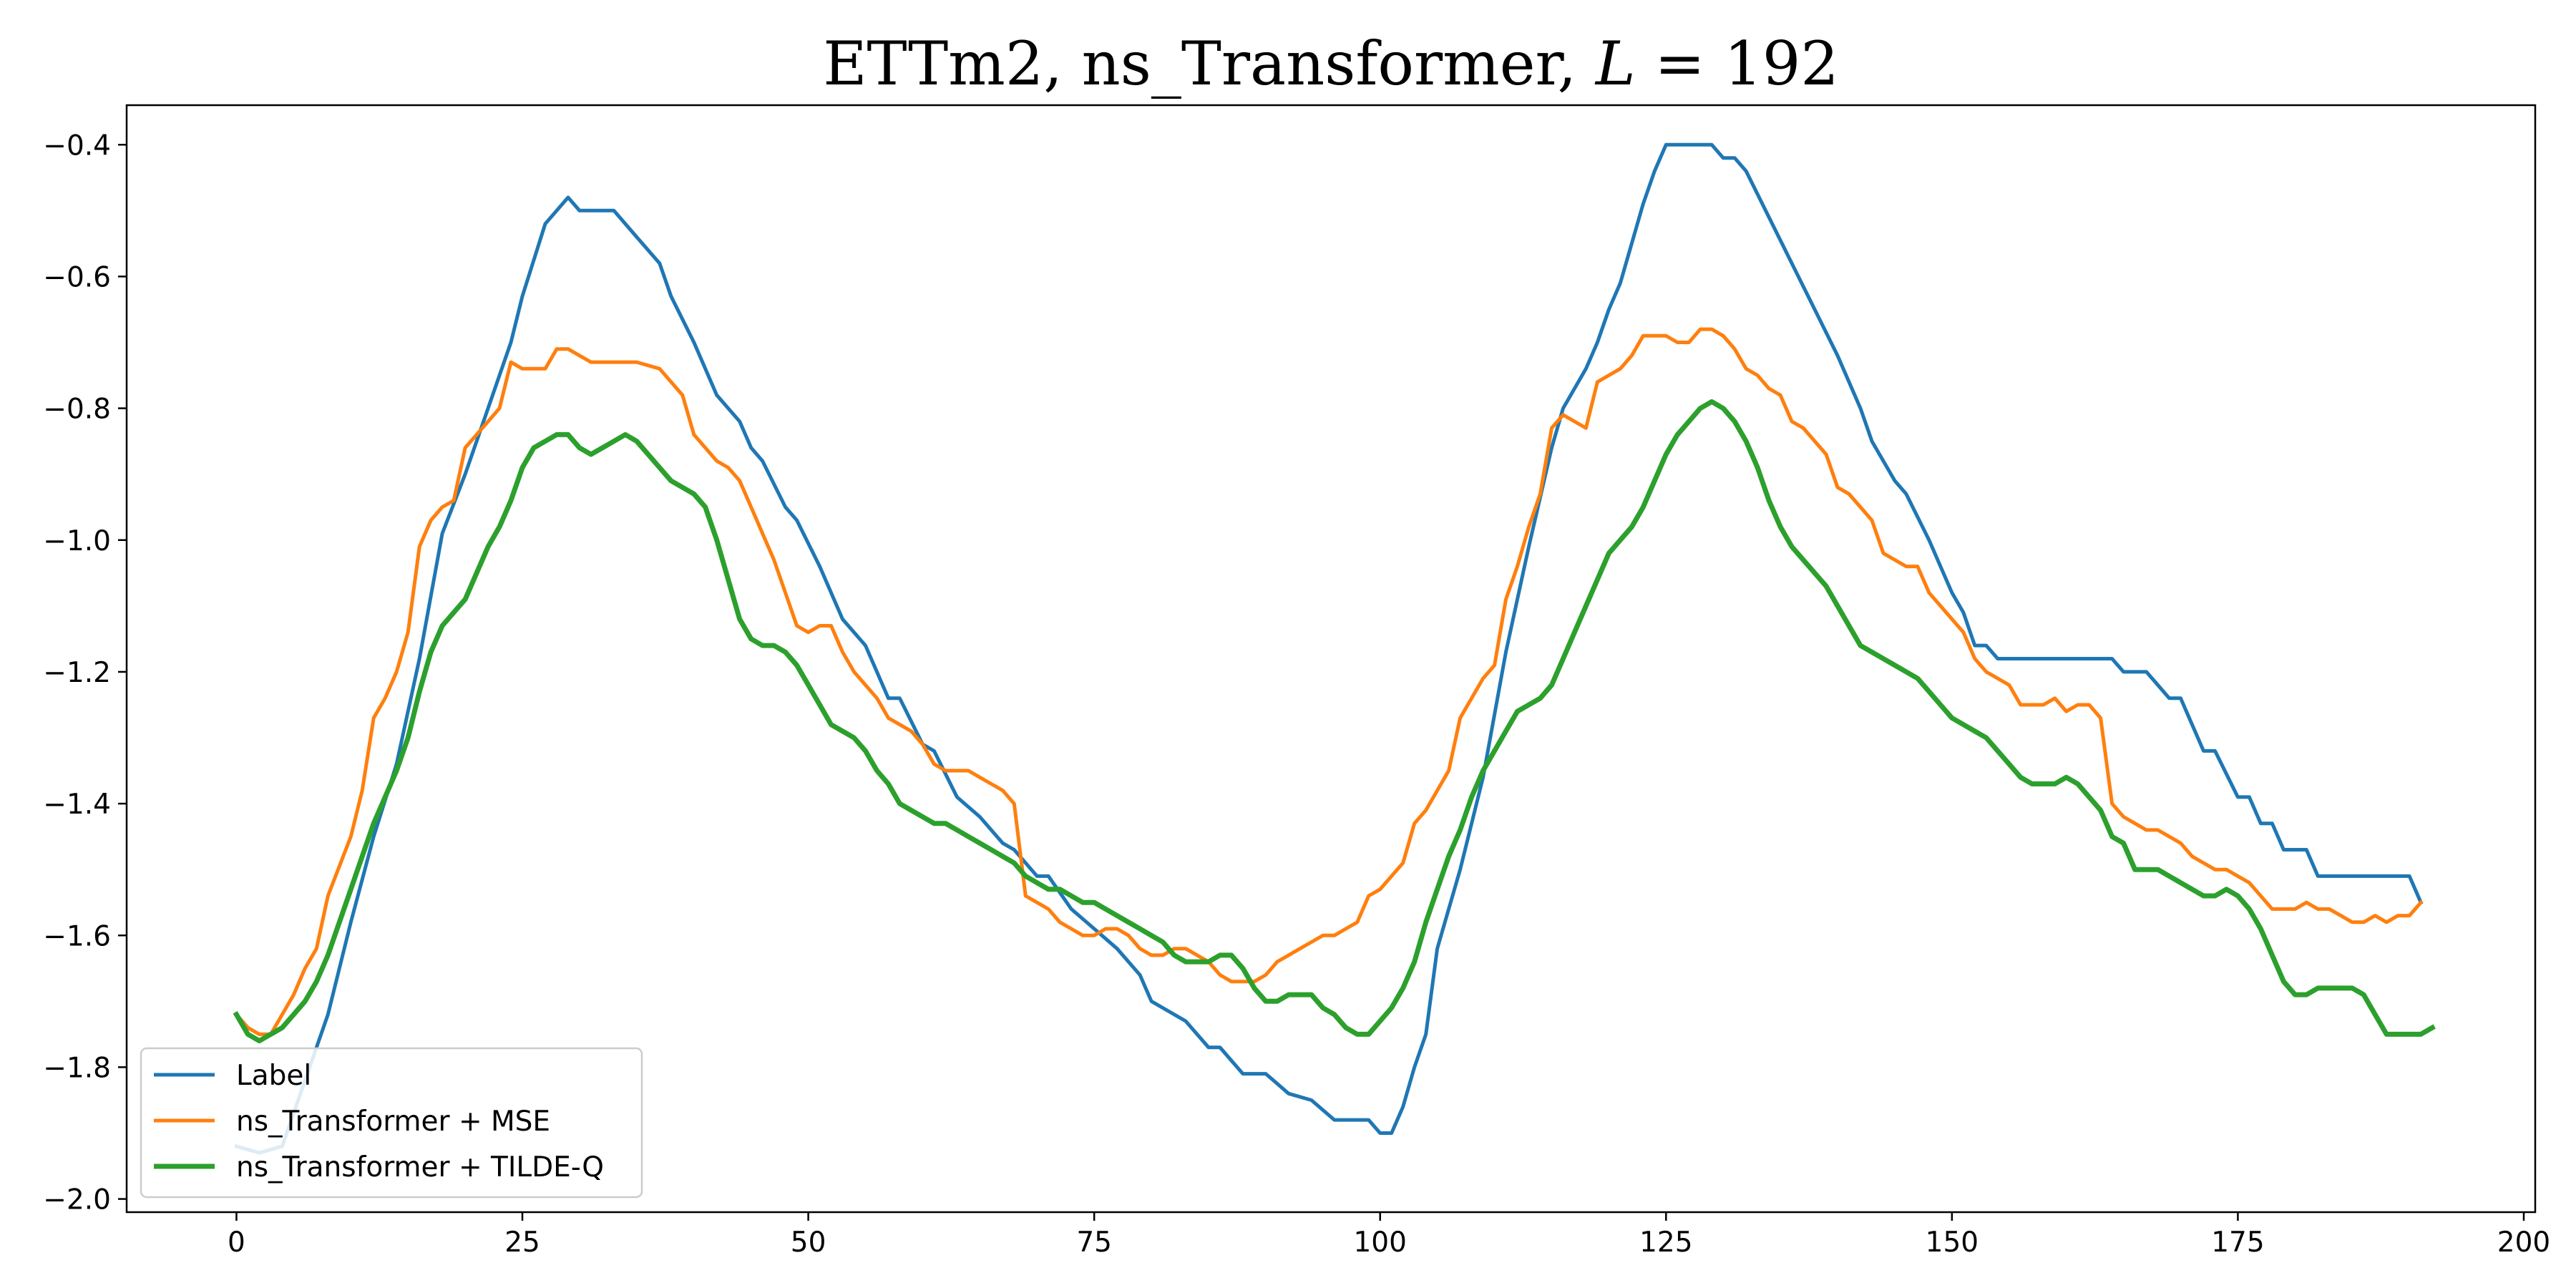 The height and width of the screenshot is (1288, 2576). Describe the element at coordinates (77, 146) in the screenshot. I see `y-tick-label: −0.4` at that location.